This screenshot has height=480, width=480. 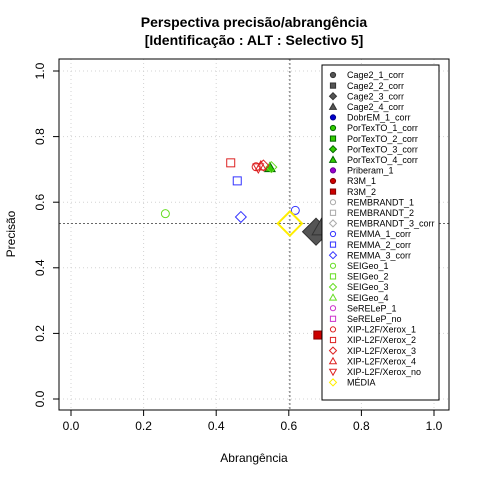 I want to click on legend-entry: XIP-L2F/Xerox_1, so click(x=381, y=330).